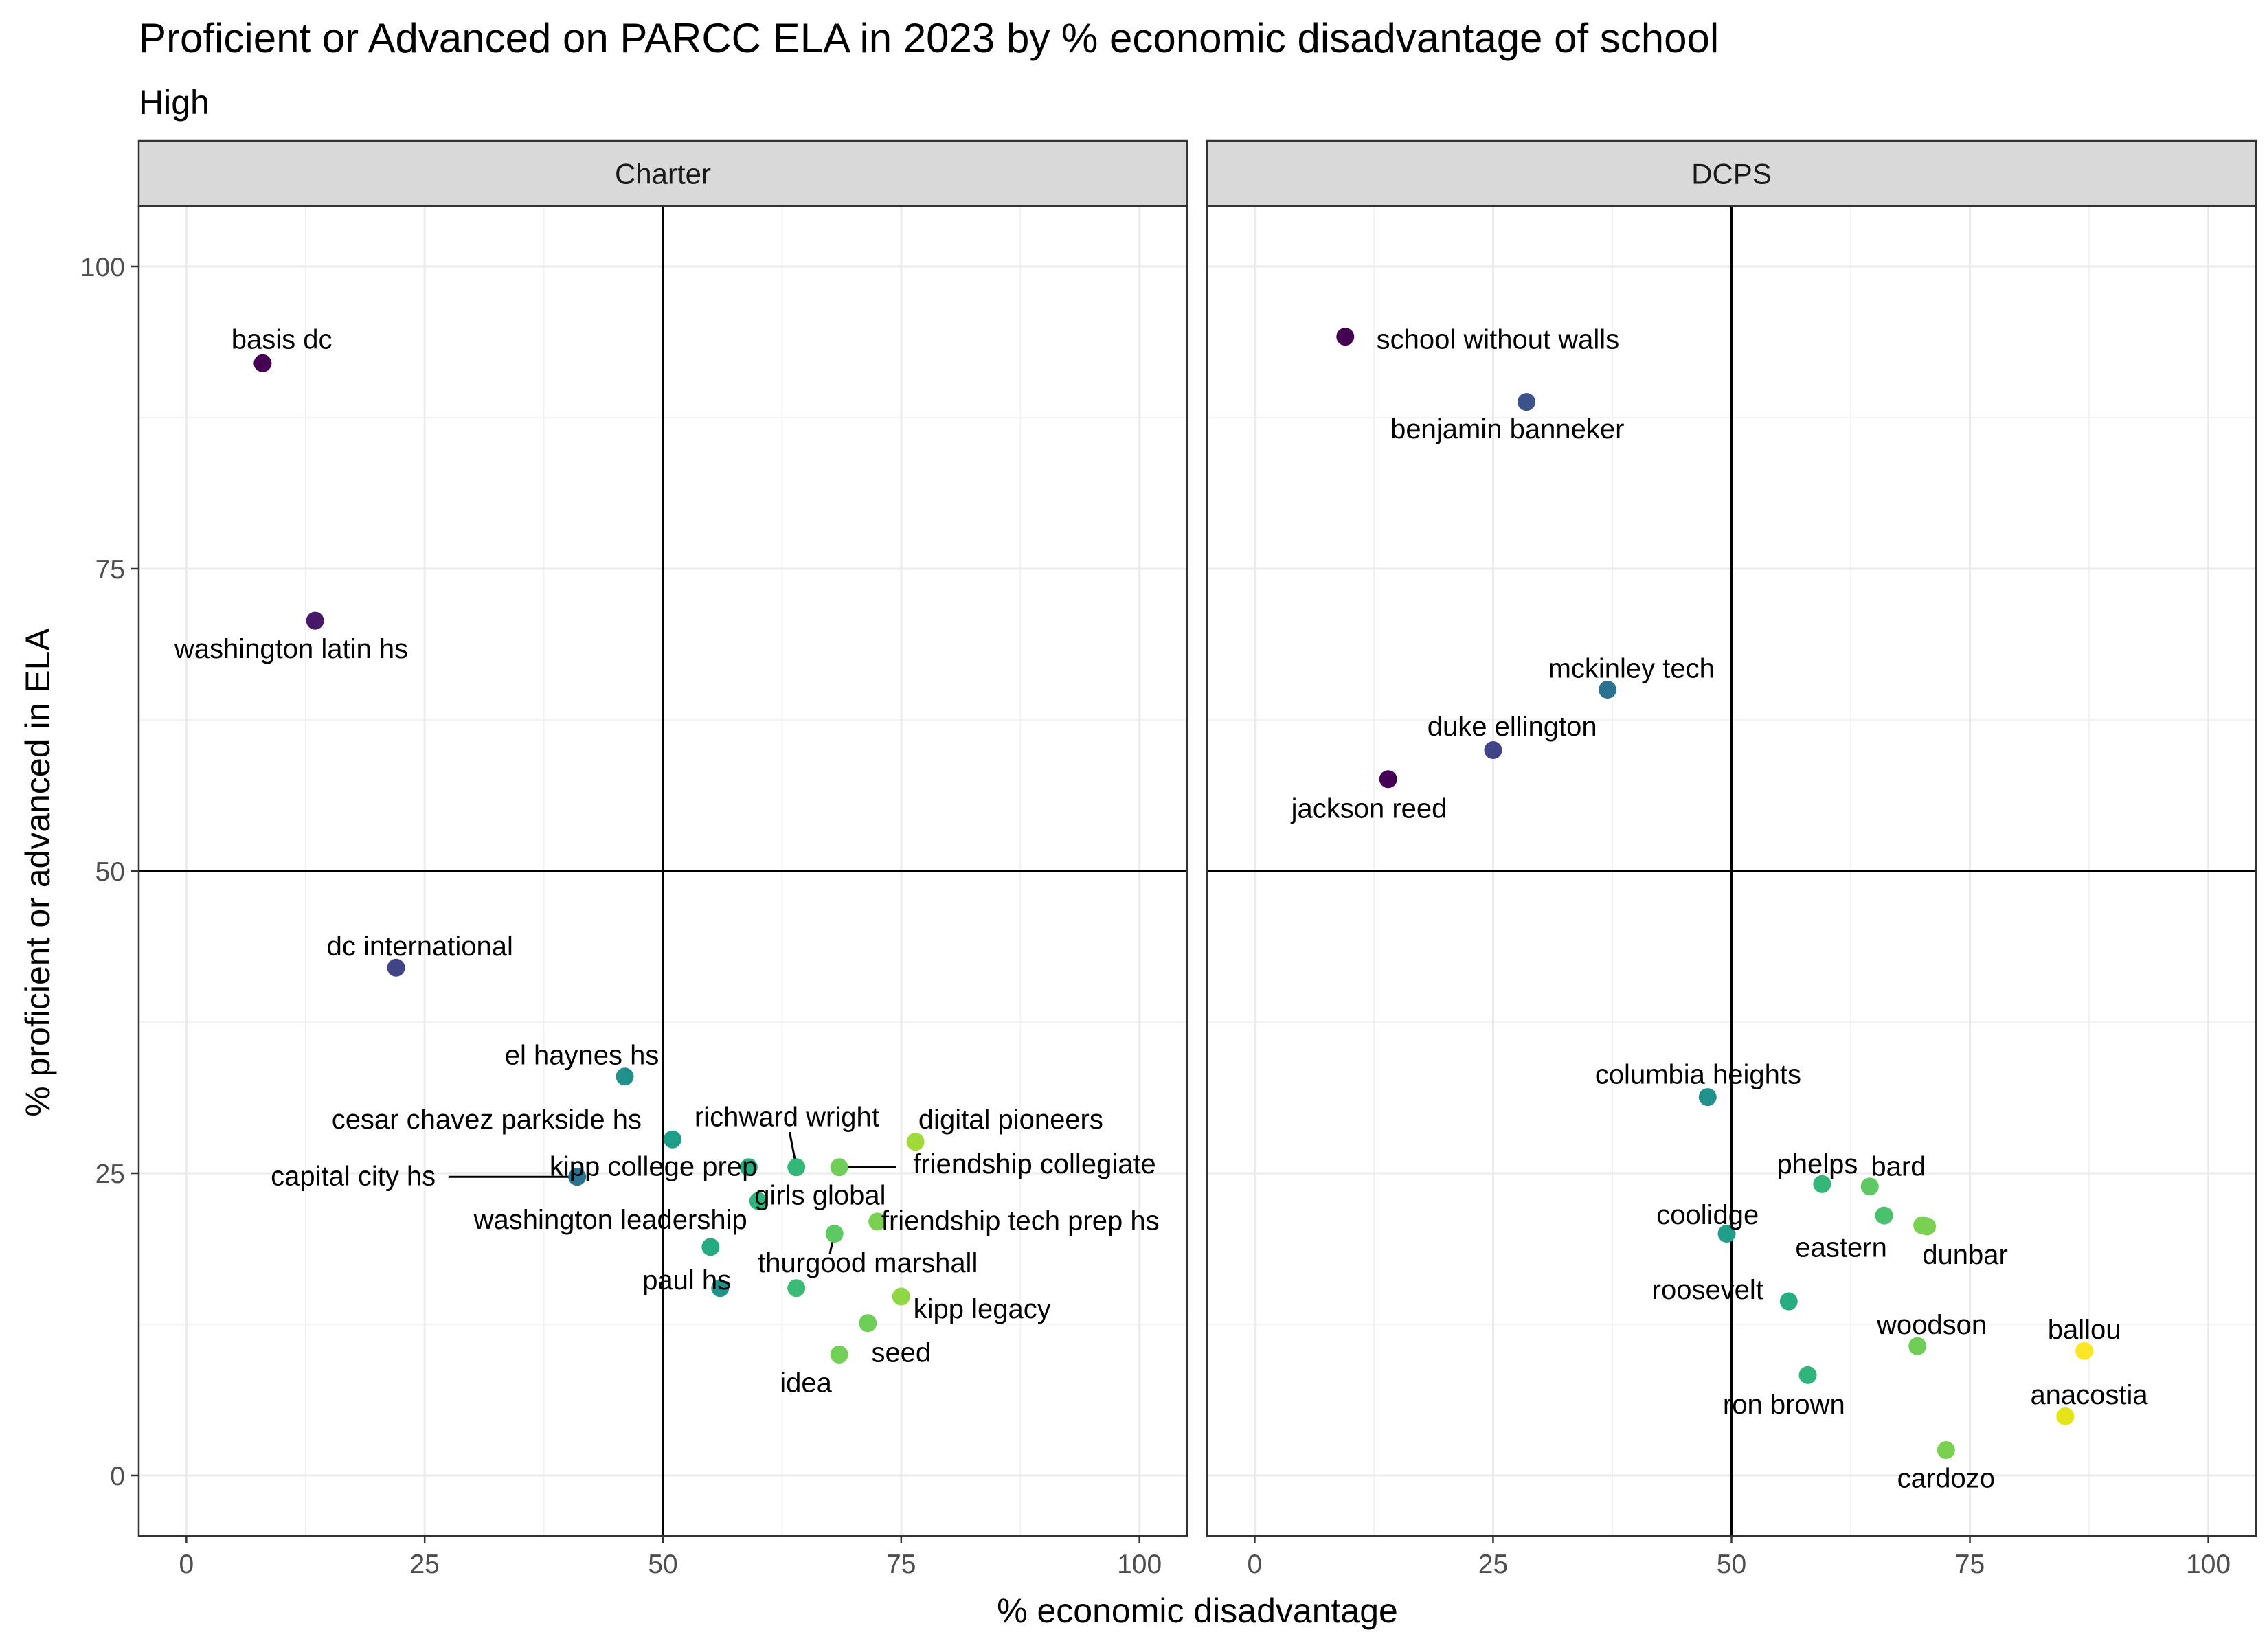 This screenshot has width=2267, height=1652. Describe the element at coordinates (1784, 1405) in the screenshot. I see `point-label: ron brown` at that location.